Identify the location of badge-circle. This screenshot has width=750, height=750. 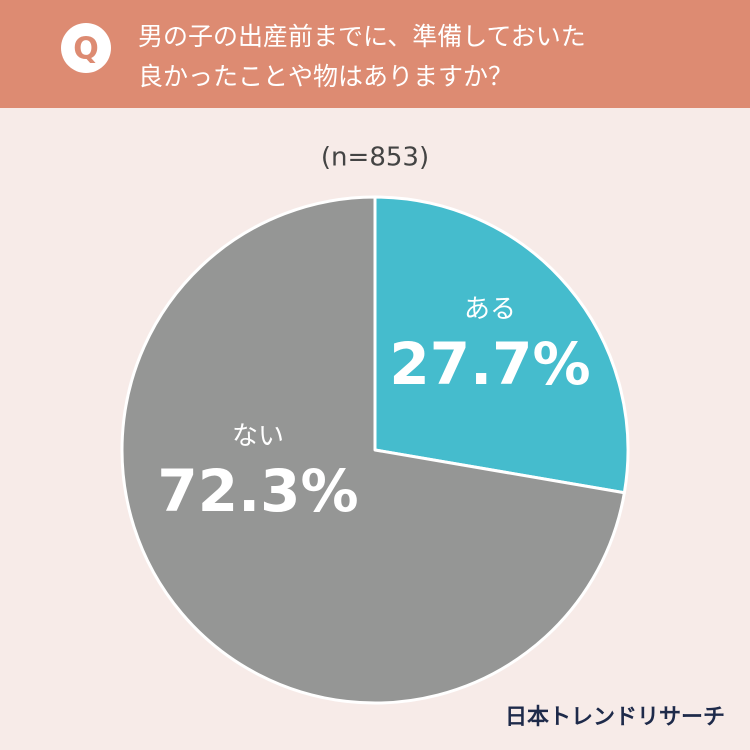
(86, 48).